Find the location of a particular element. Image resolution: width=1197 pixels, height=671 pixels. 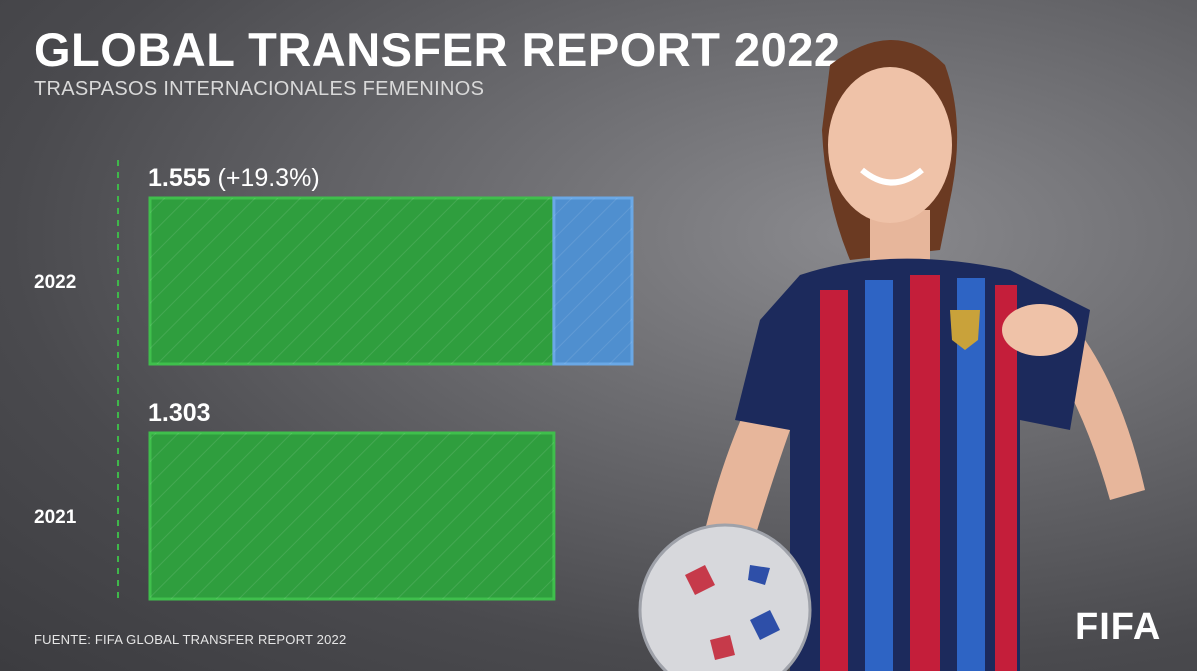

source-note: FUENTE: FIFA GLOBAL TRANSFER REPORT 2022 is located at coordinates (190, 639).